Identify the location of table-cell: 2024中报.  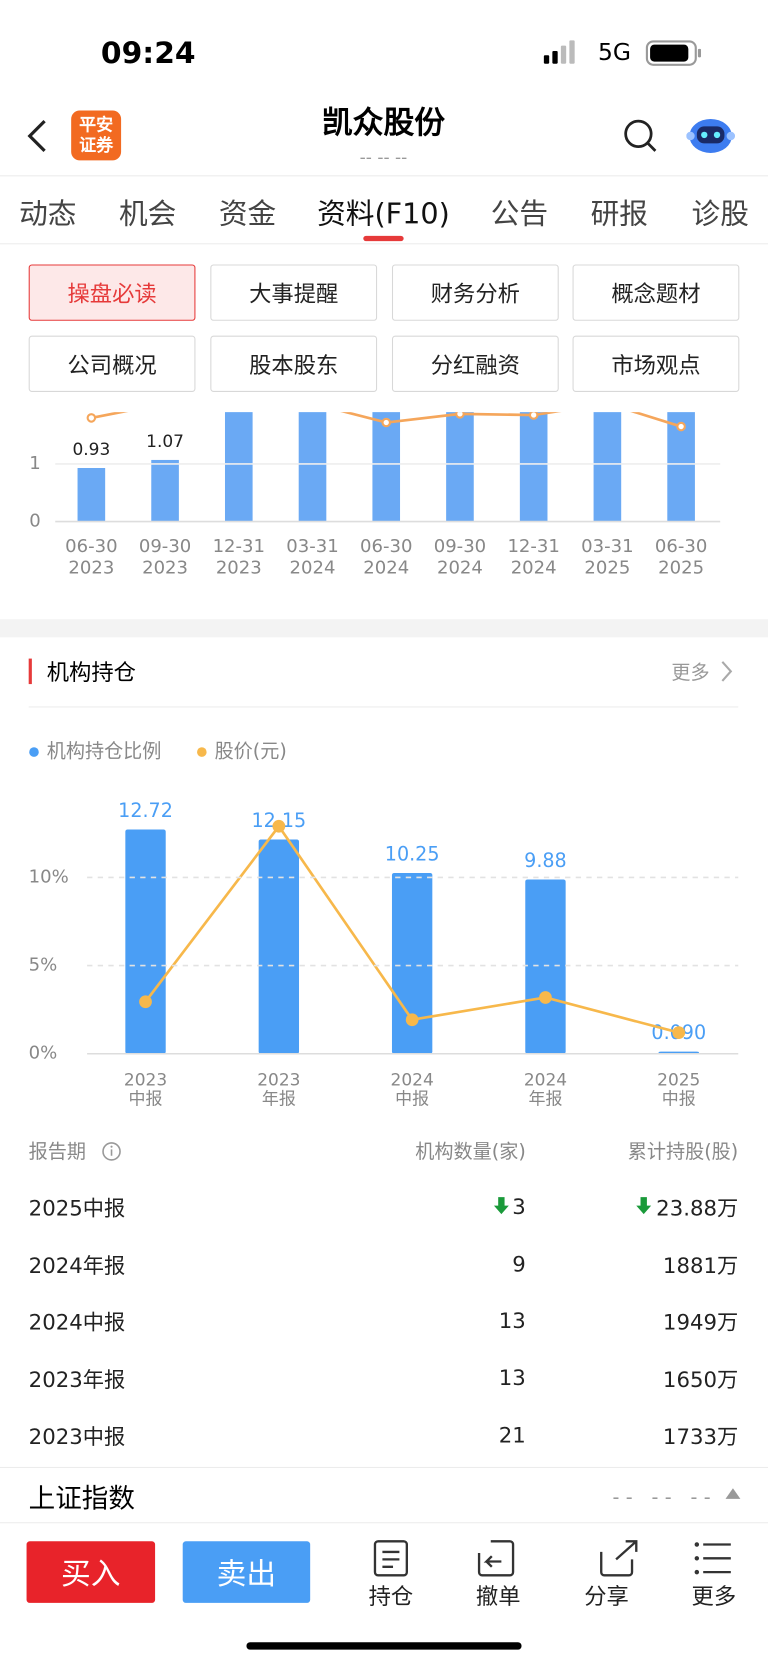
(77, 1322).